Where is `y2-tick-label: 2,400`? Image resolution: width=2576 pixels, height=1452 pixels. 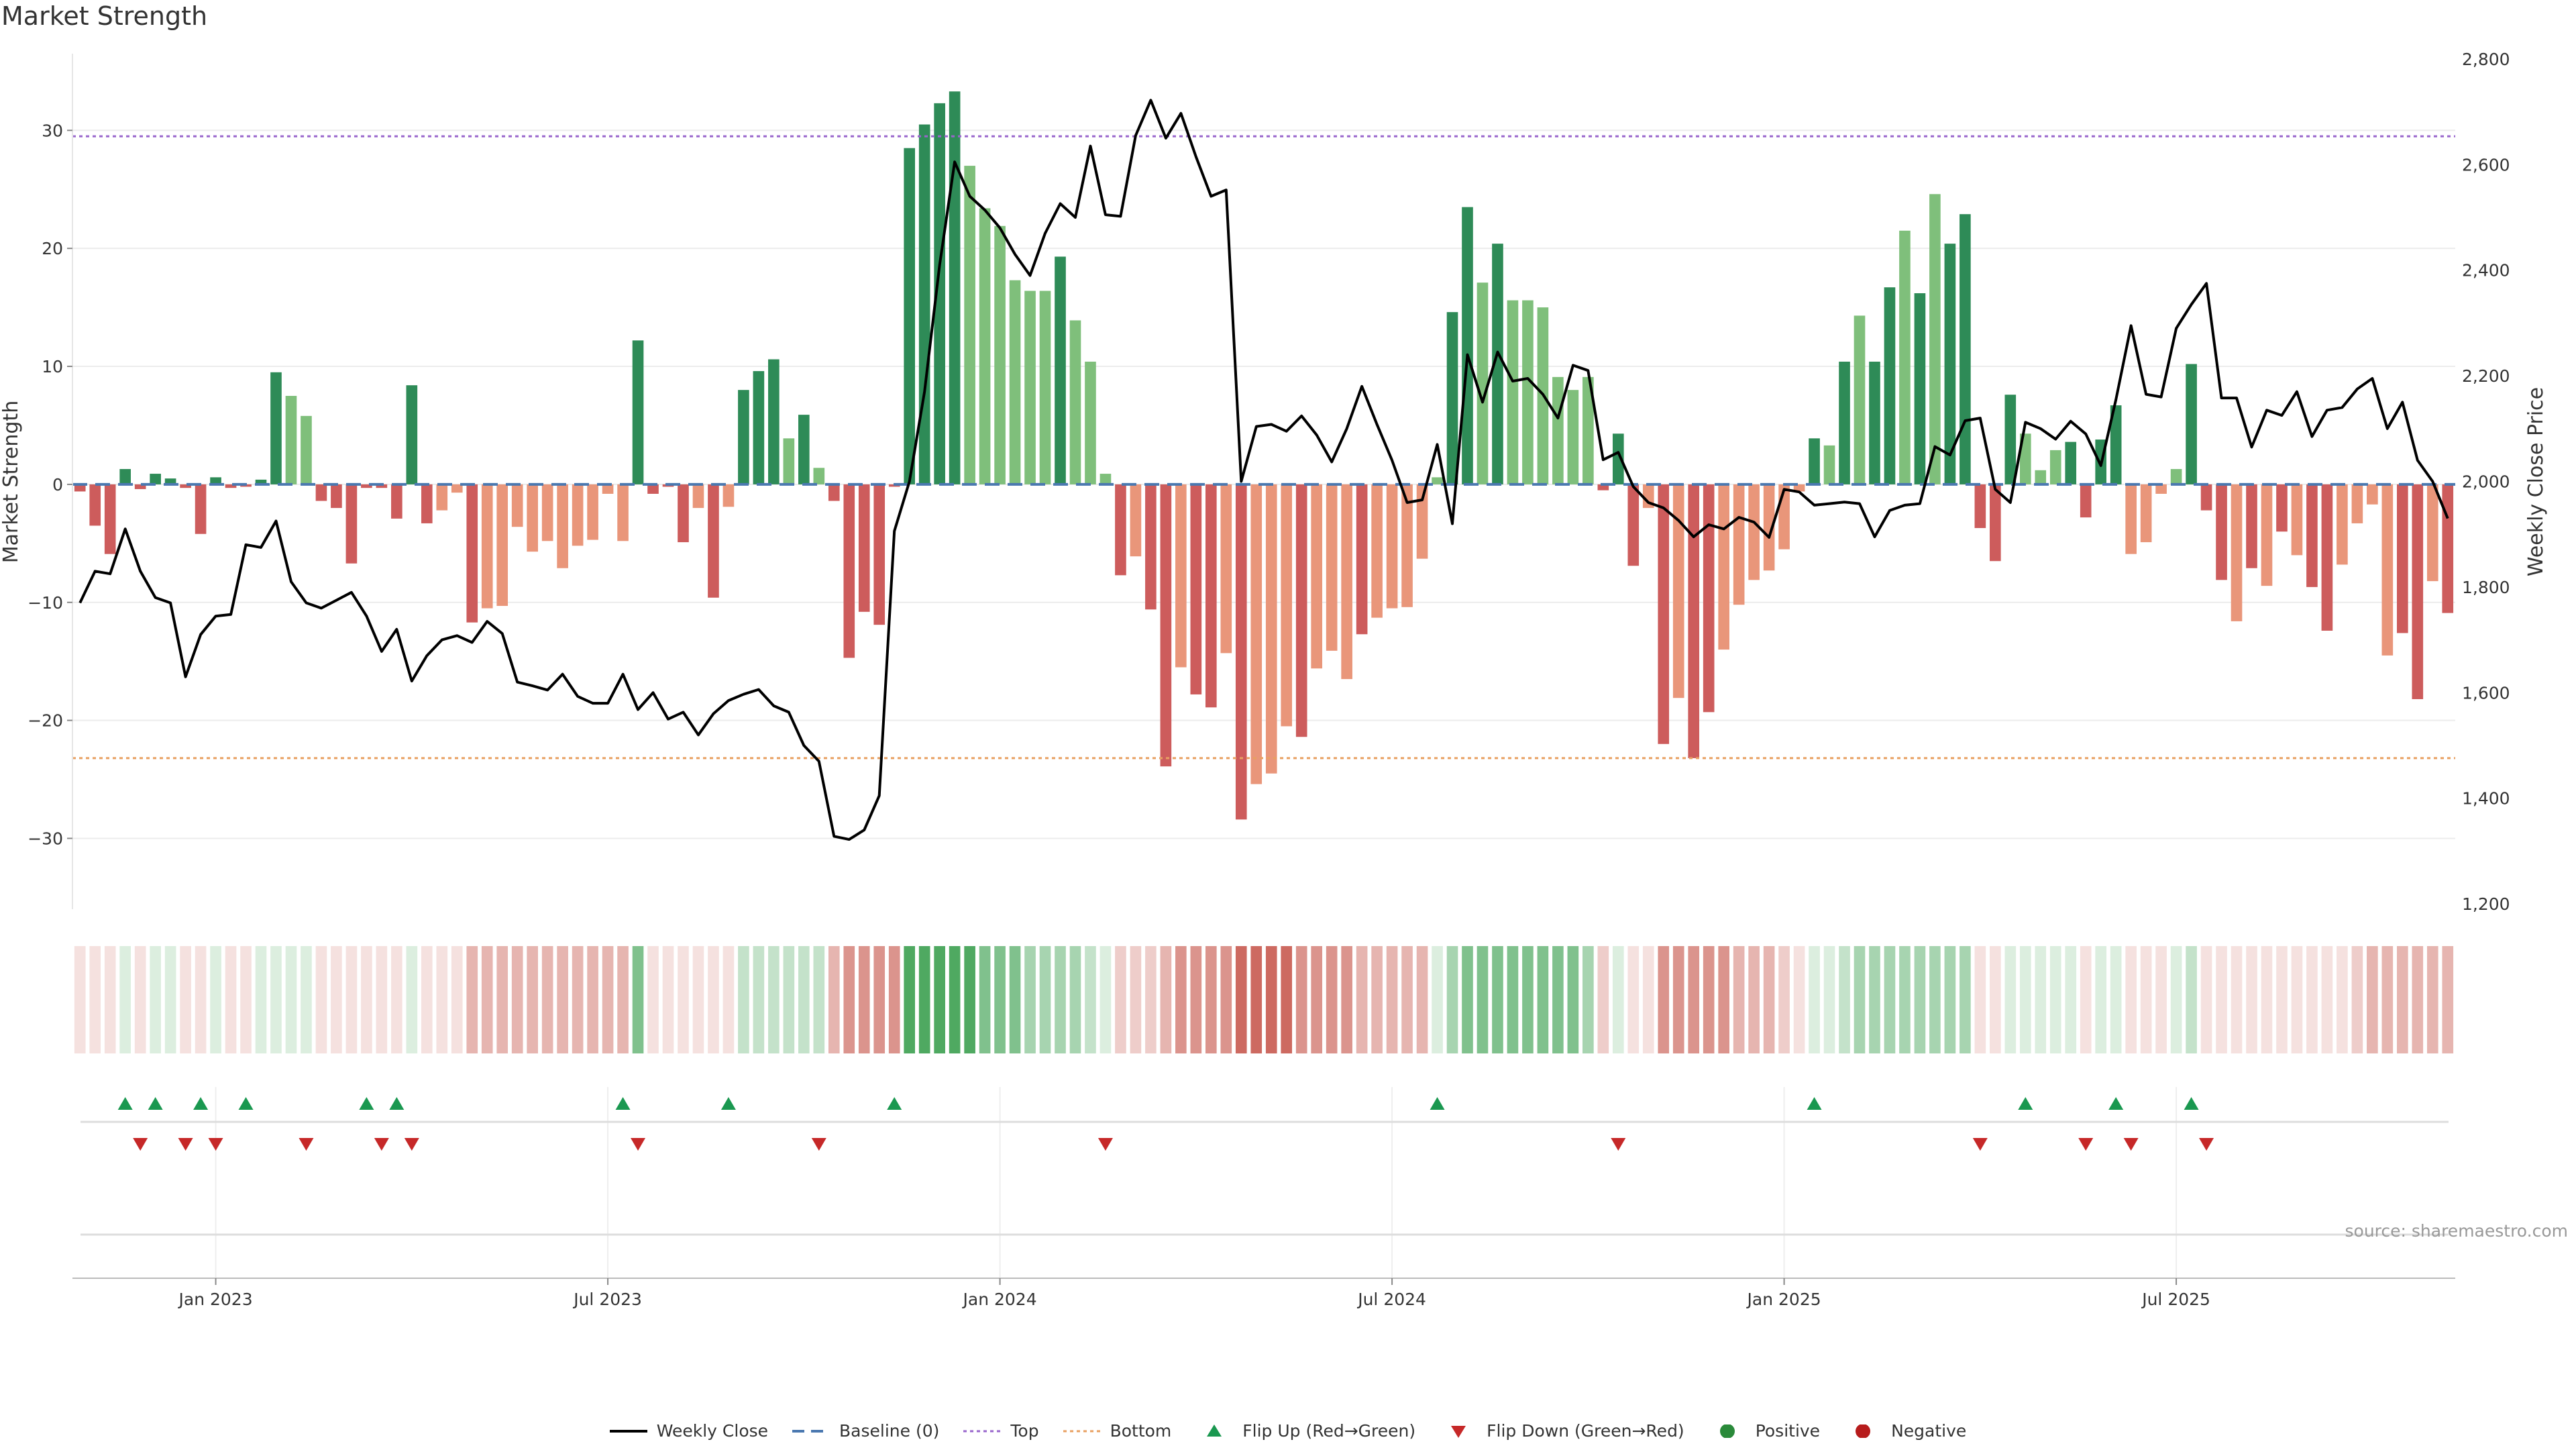
y2-tick-label: 2,400 is located at coordinates (2486, 270).